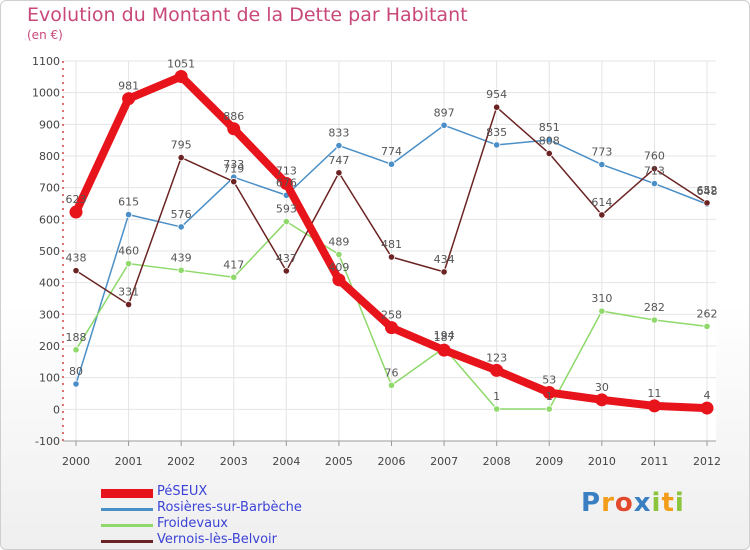 The width and height of the screenshot is (750, 550). What do you see at coordinates (286, 461) in the screenshot?
I see `x-tick-label: 2004` at bounding box center [286, 461].